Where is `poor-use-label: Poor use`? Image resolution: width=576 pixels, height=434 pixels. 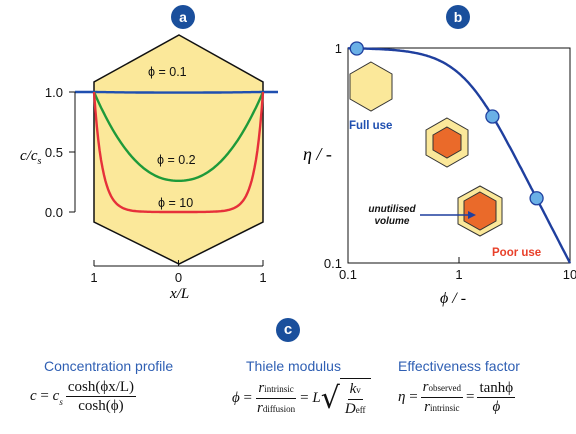
poor-use-label: Poor use is located at coordinates (516, 253).